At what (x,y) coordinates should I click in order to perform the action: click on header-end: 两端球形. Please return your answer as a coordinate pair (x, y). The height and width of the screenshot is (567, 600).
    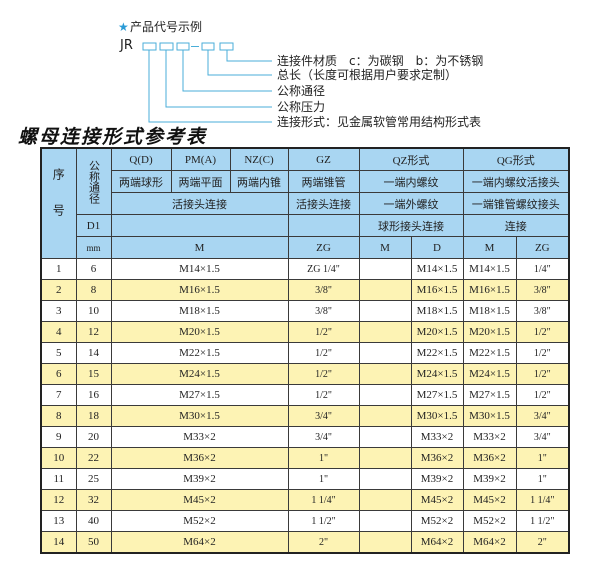
    Looking at the image, I should click on (141, 181).